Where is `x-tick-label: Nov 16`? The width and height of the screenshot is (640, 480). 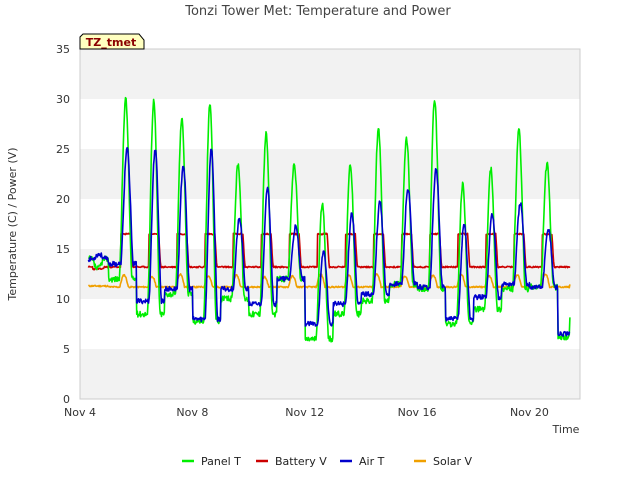 x-tick-label: Nov 16 is located at coordinates (417, 412).